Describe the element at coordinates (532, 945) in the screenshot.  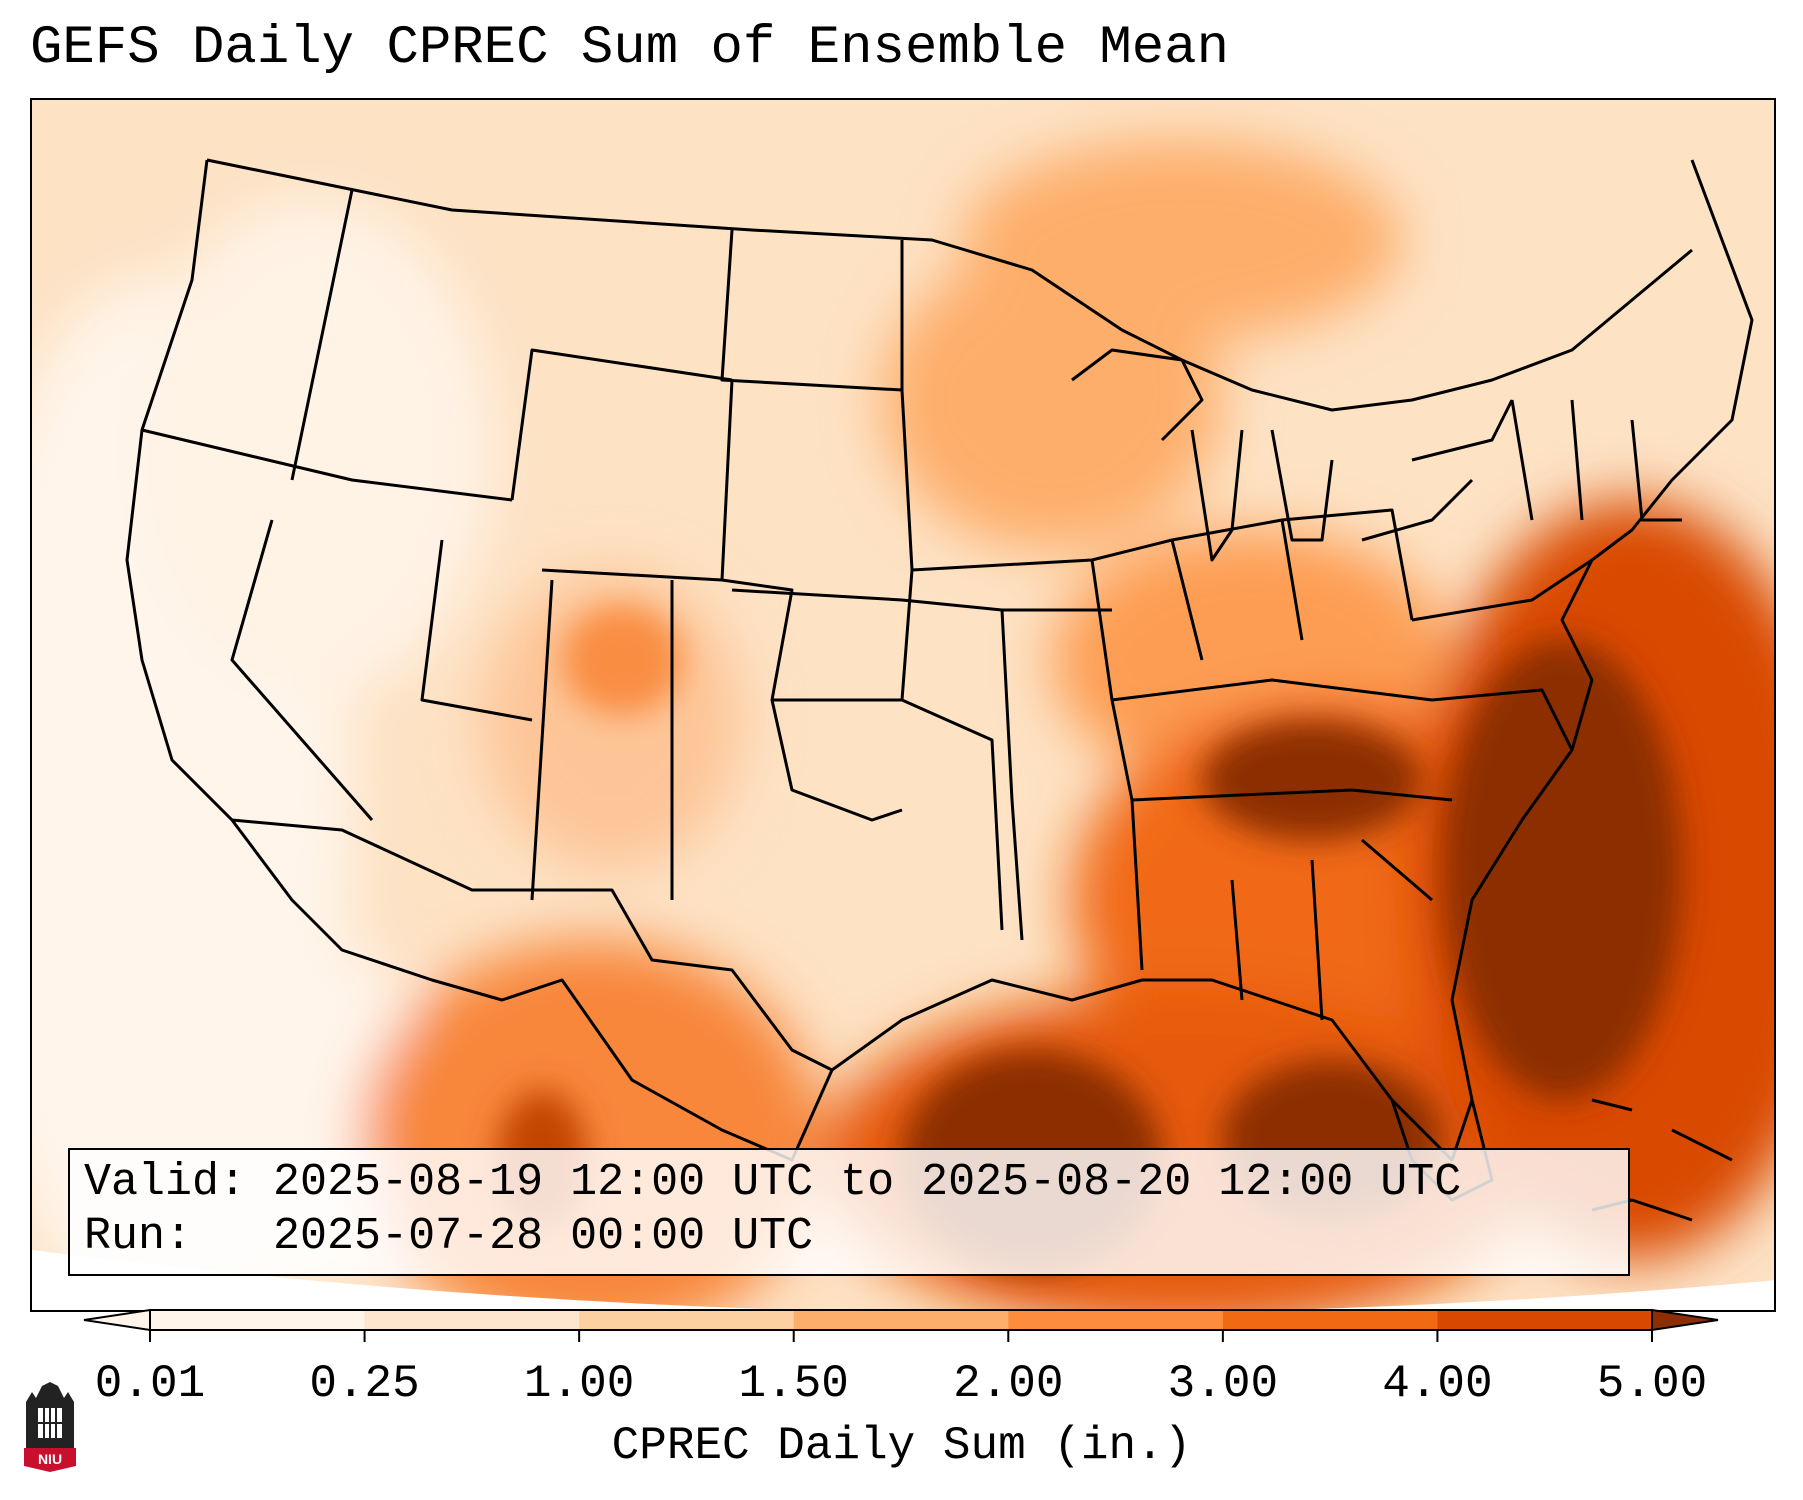
I see `border-mexico` at that location.